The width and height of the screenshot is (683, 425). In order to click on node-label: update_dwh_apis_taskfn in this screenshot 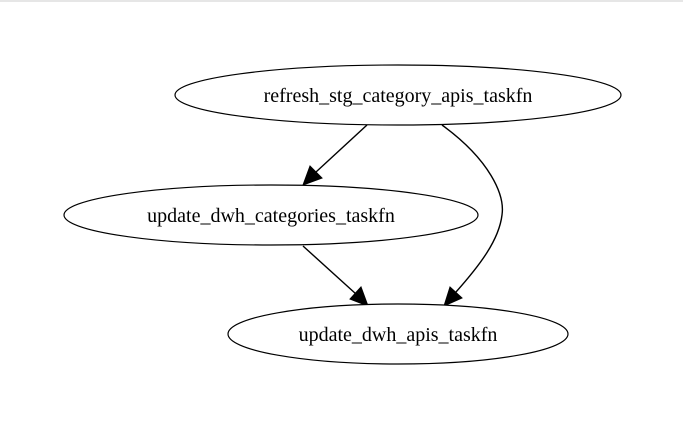, I will do `click(398, 335)`.